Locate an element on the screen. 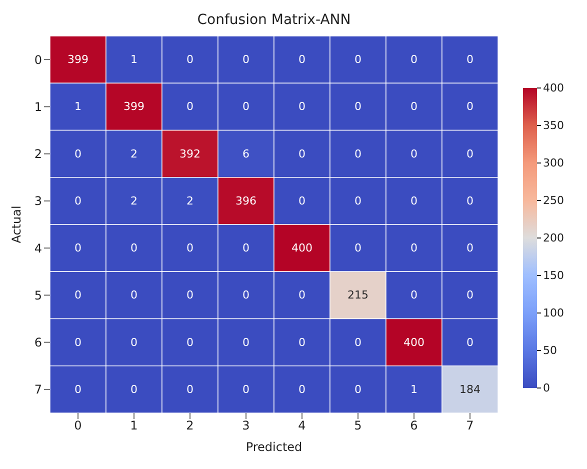 The width and height of the screenshot is (587, 469). color-bar-label: 100 is located at coordinates (553, 313).